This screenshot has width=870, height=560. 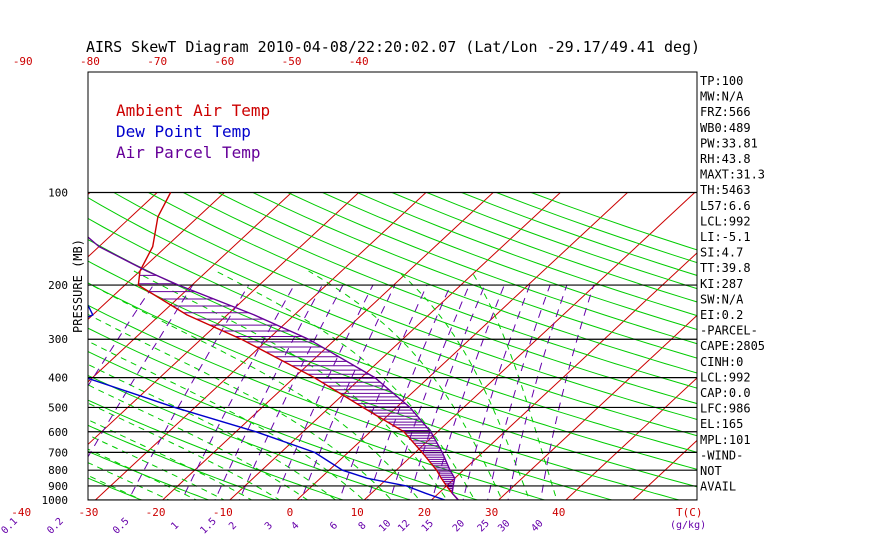 I want to click on mixing-ratio-unit: (g/kg), so click(x=688, y=525).